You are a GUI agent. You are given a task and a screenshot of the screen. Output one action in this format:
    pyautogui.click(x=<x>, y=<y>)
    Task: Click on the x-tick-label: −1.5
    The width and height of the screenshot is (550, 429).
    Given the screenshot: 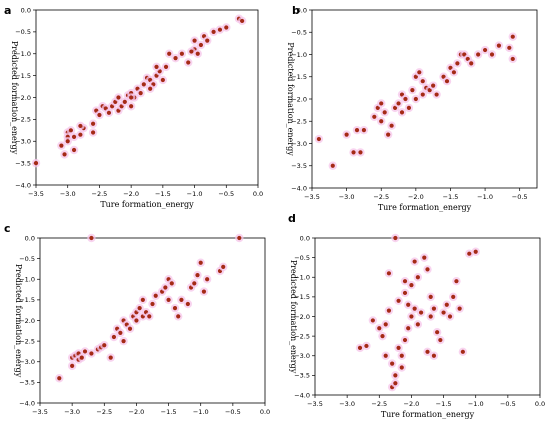 What is the action you would take?
    pyautogui.click(x=169, y=412)
    